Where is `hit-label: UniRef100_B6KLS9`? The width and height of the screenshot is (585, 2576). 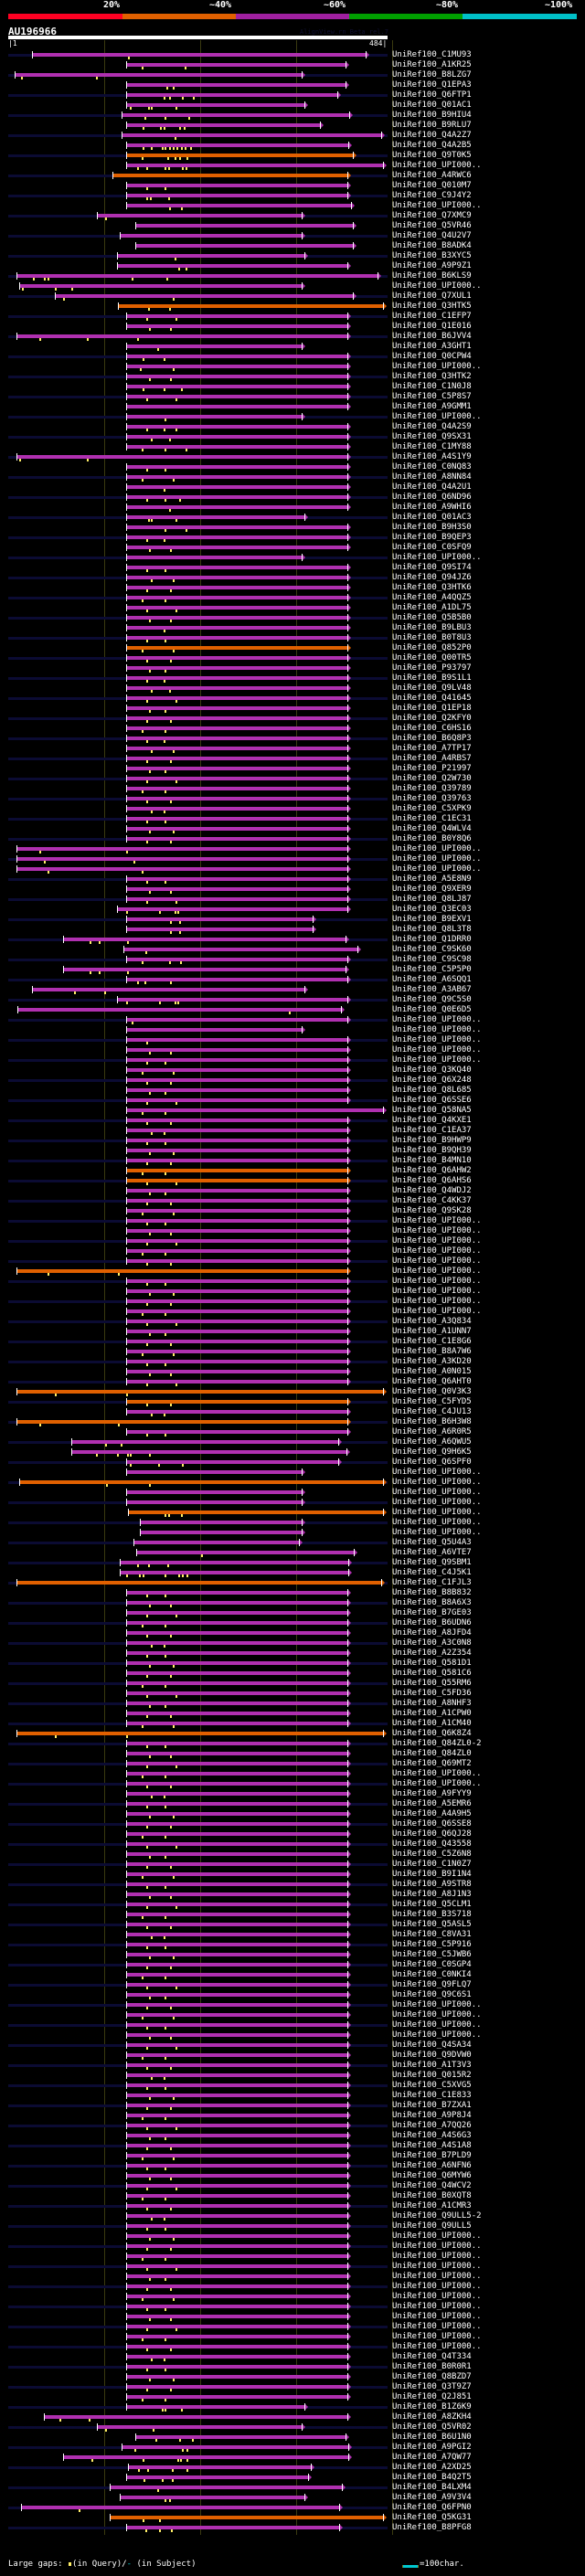
hit-label: UniRef100_B6KLS9 is located at coordinates (432, 276).